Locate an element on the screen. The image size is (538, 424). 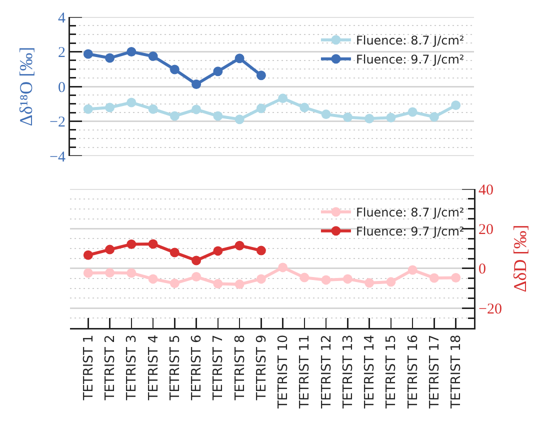
y2-tick-label: 20 is located at coordinates (486, 230).